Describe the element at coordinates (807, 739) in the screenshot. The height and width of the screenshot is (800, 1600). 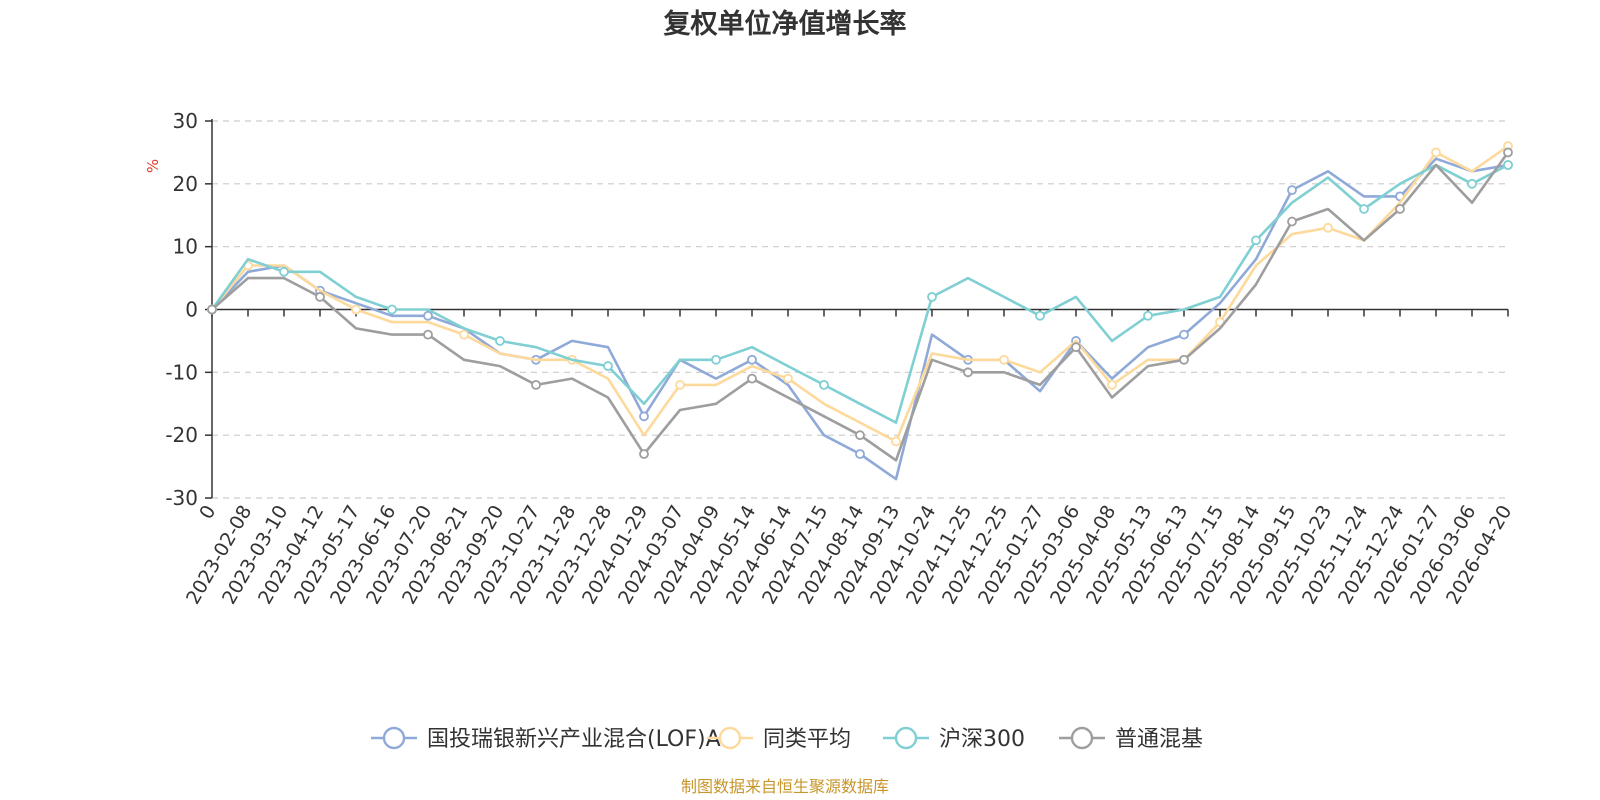
I see `legend-label: 同类平均` at that location.